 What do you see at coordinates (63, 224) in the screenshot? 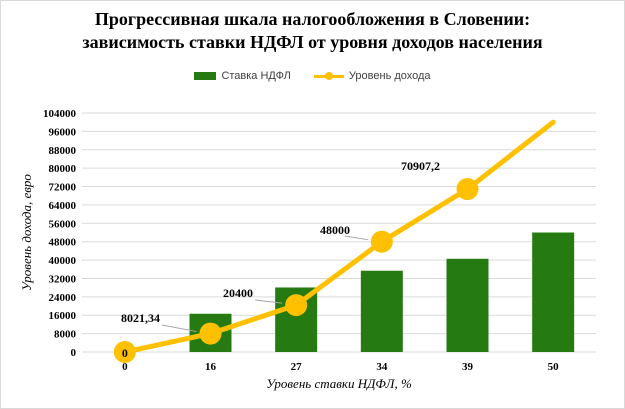
I see `y-tick-label: 56000` at bounding box center [63, 224].